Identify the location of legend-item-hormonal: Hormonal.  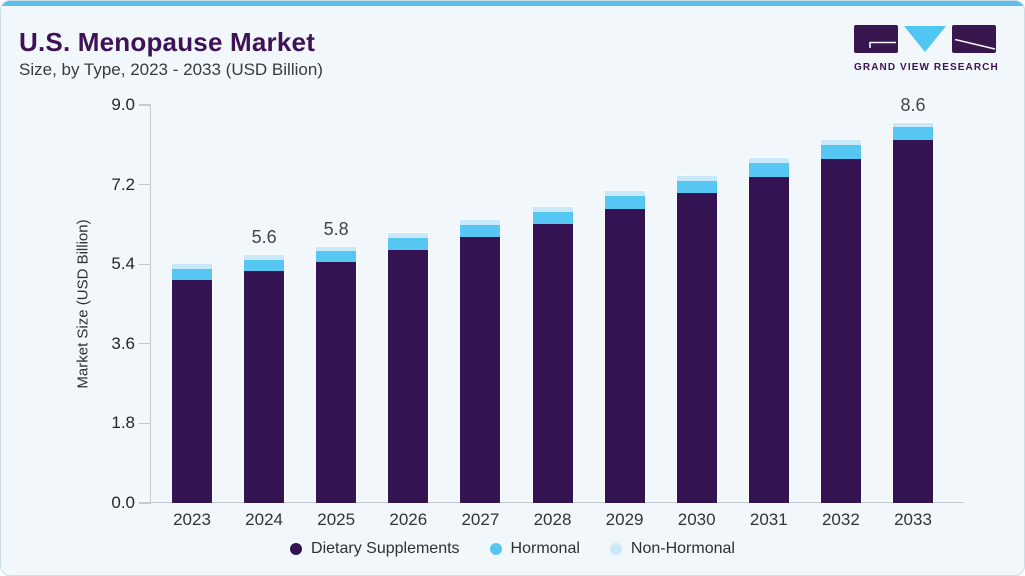
(534, 549).